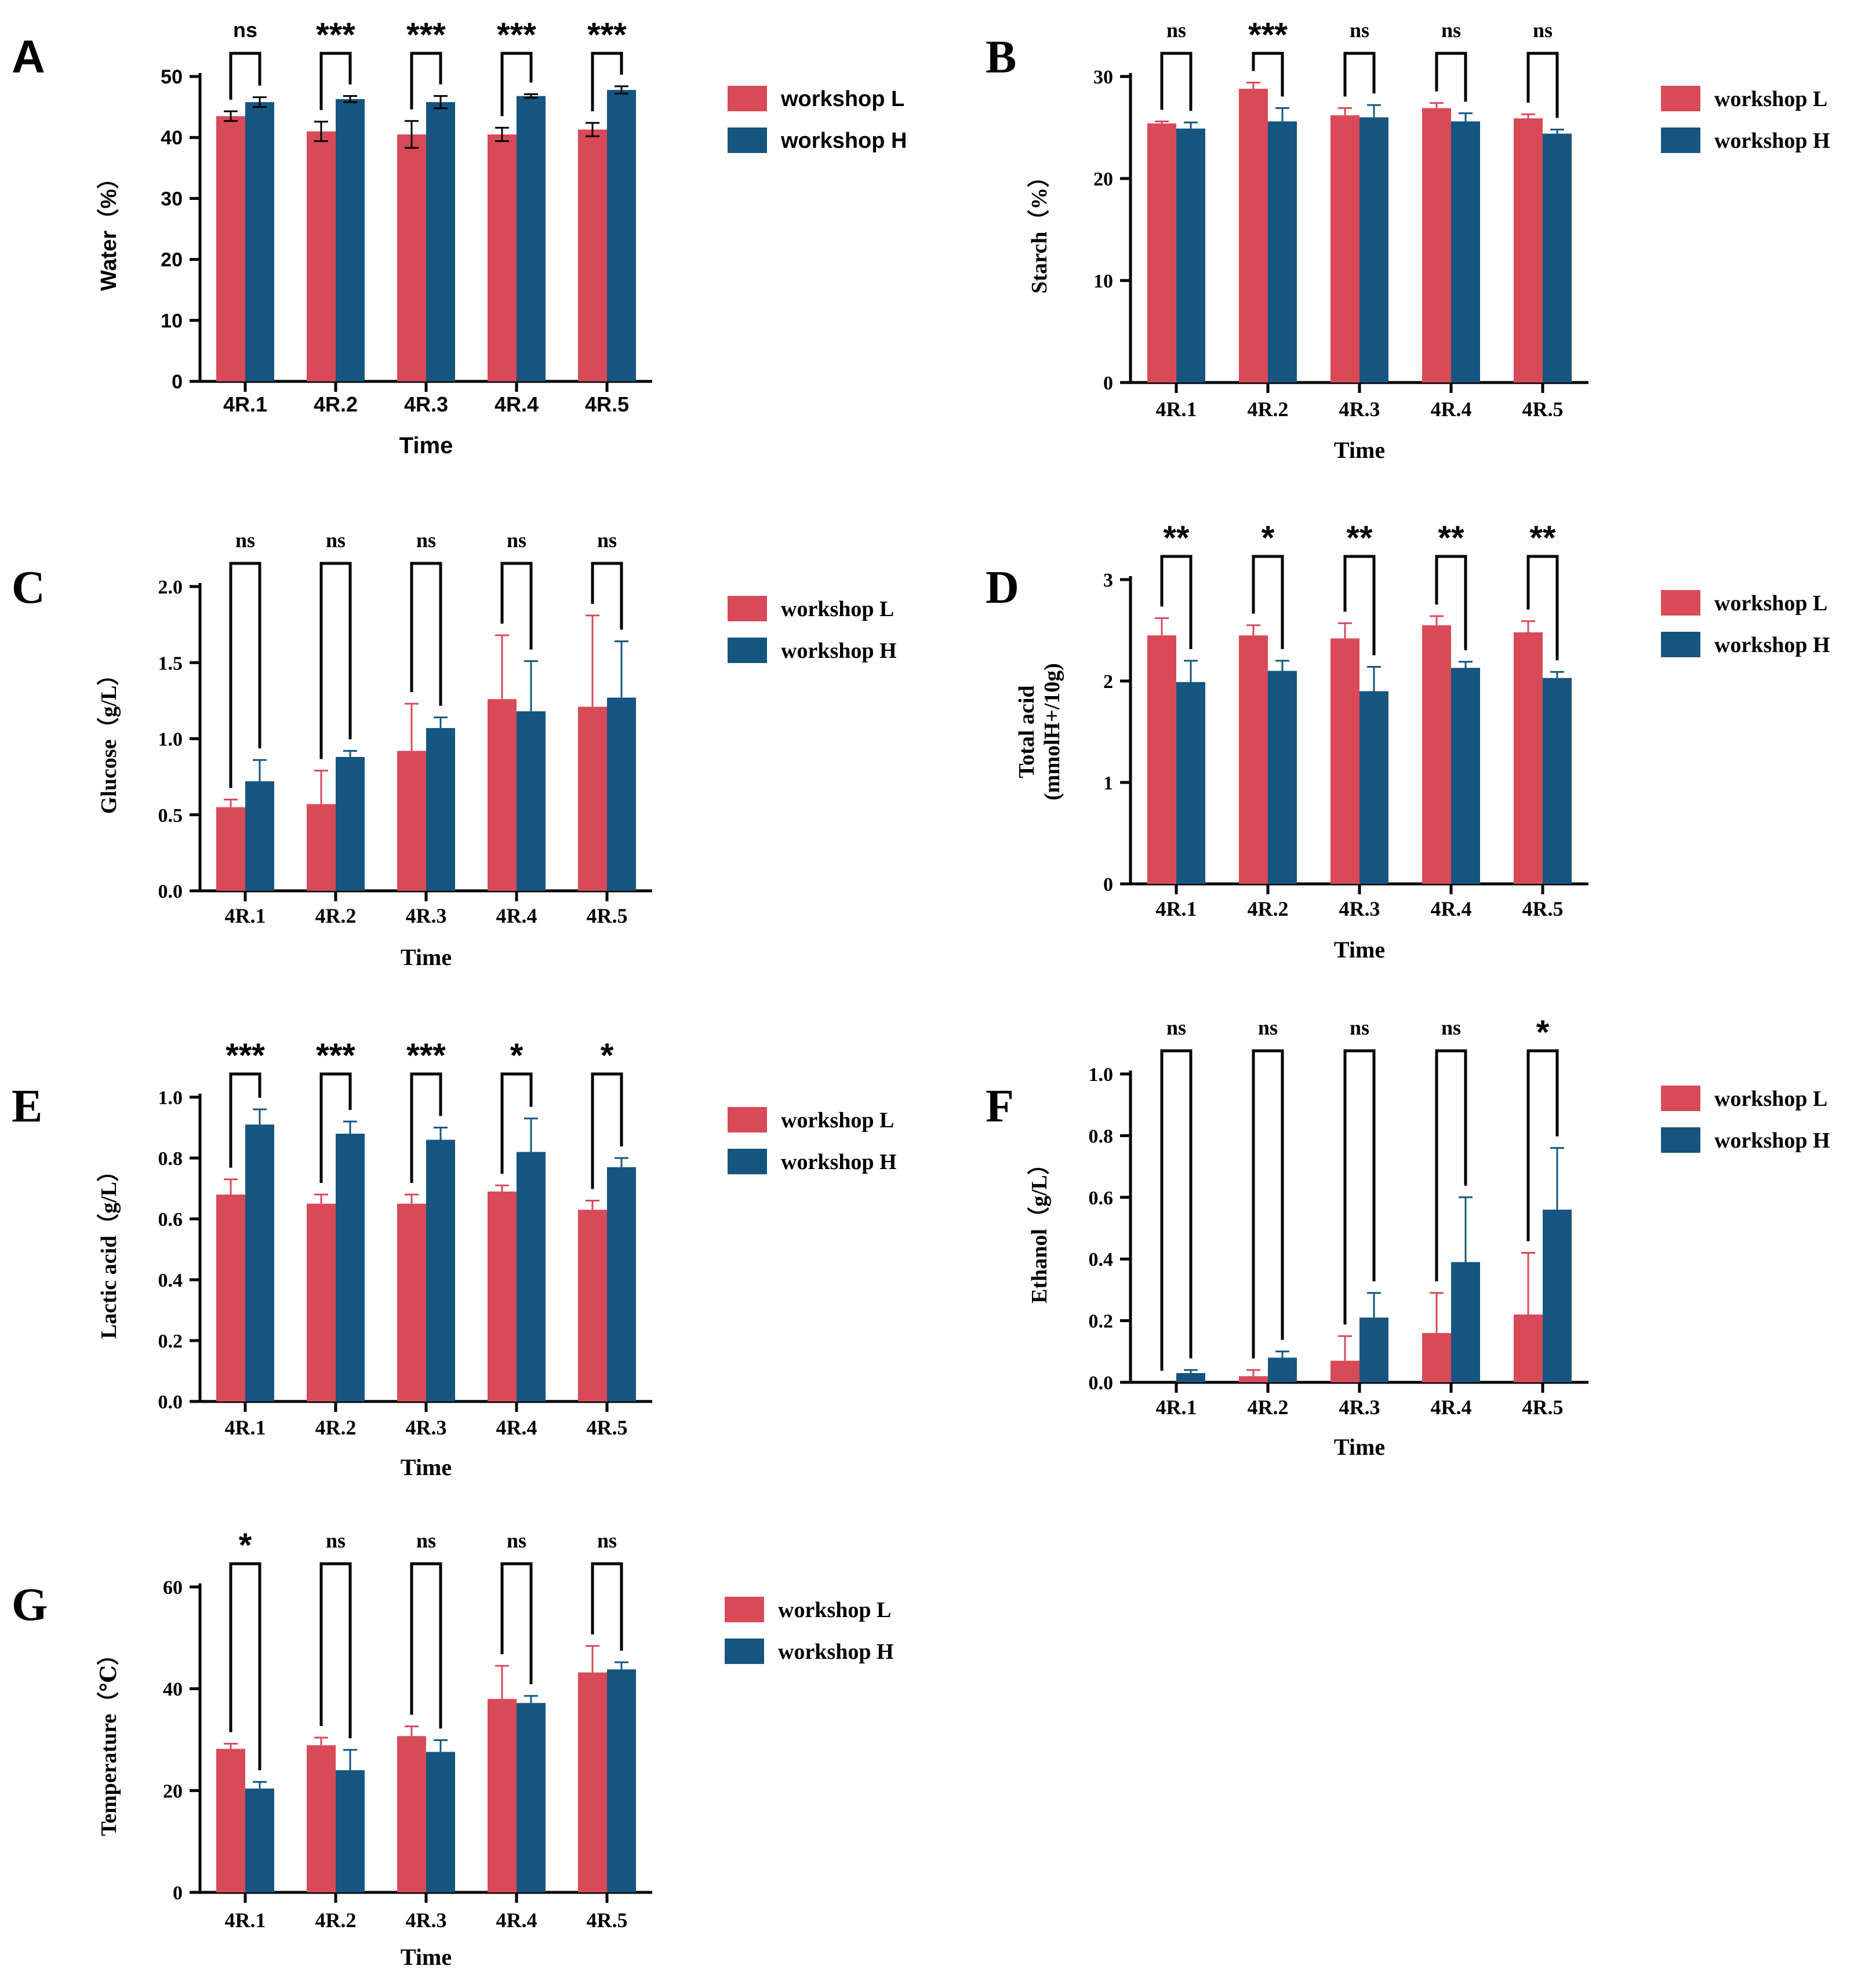 The width and height of the screenshot is (1854, 1988). I want to click on y-tick-label: 10, so click(172, 321).